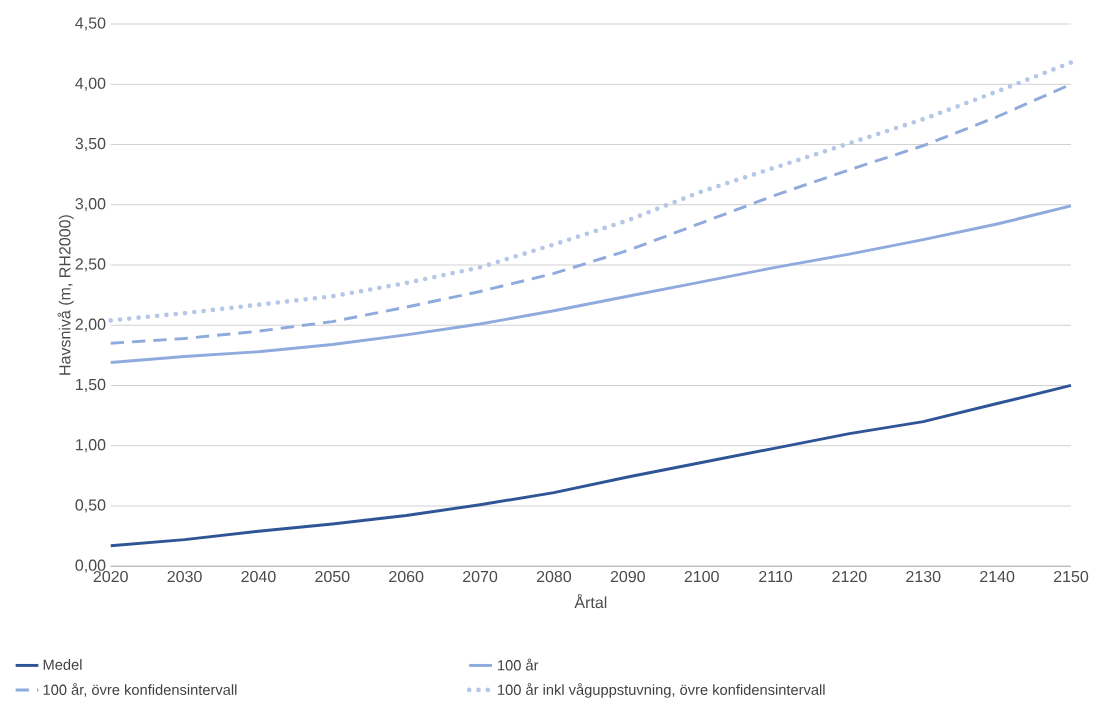  Describe the element at coordinates (332, 576) in the screenshot. I see `x-tick-label: 2050` at that location.